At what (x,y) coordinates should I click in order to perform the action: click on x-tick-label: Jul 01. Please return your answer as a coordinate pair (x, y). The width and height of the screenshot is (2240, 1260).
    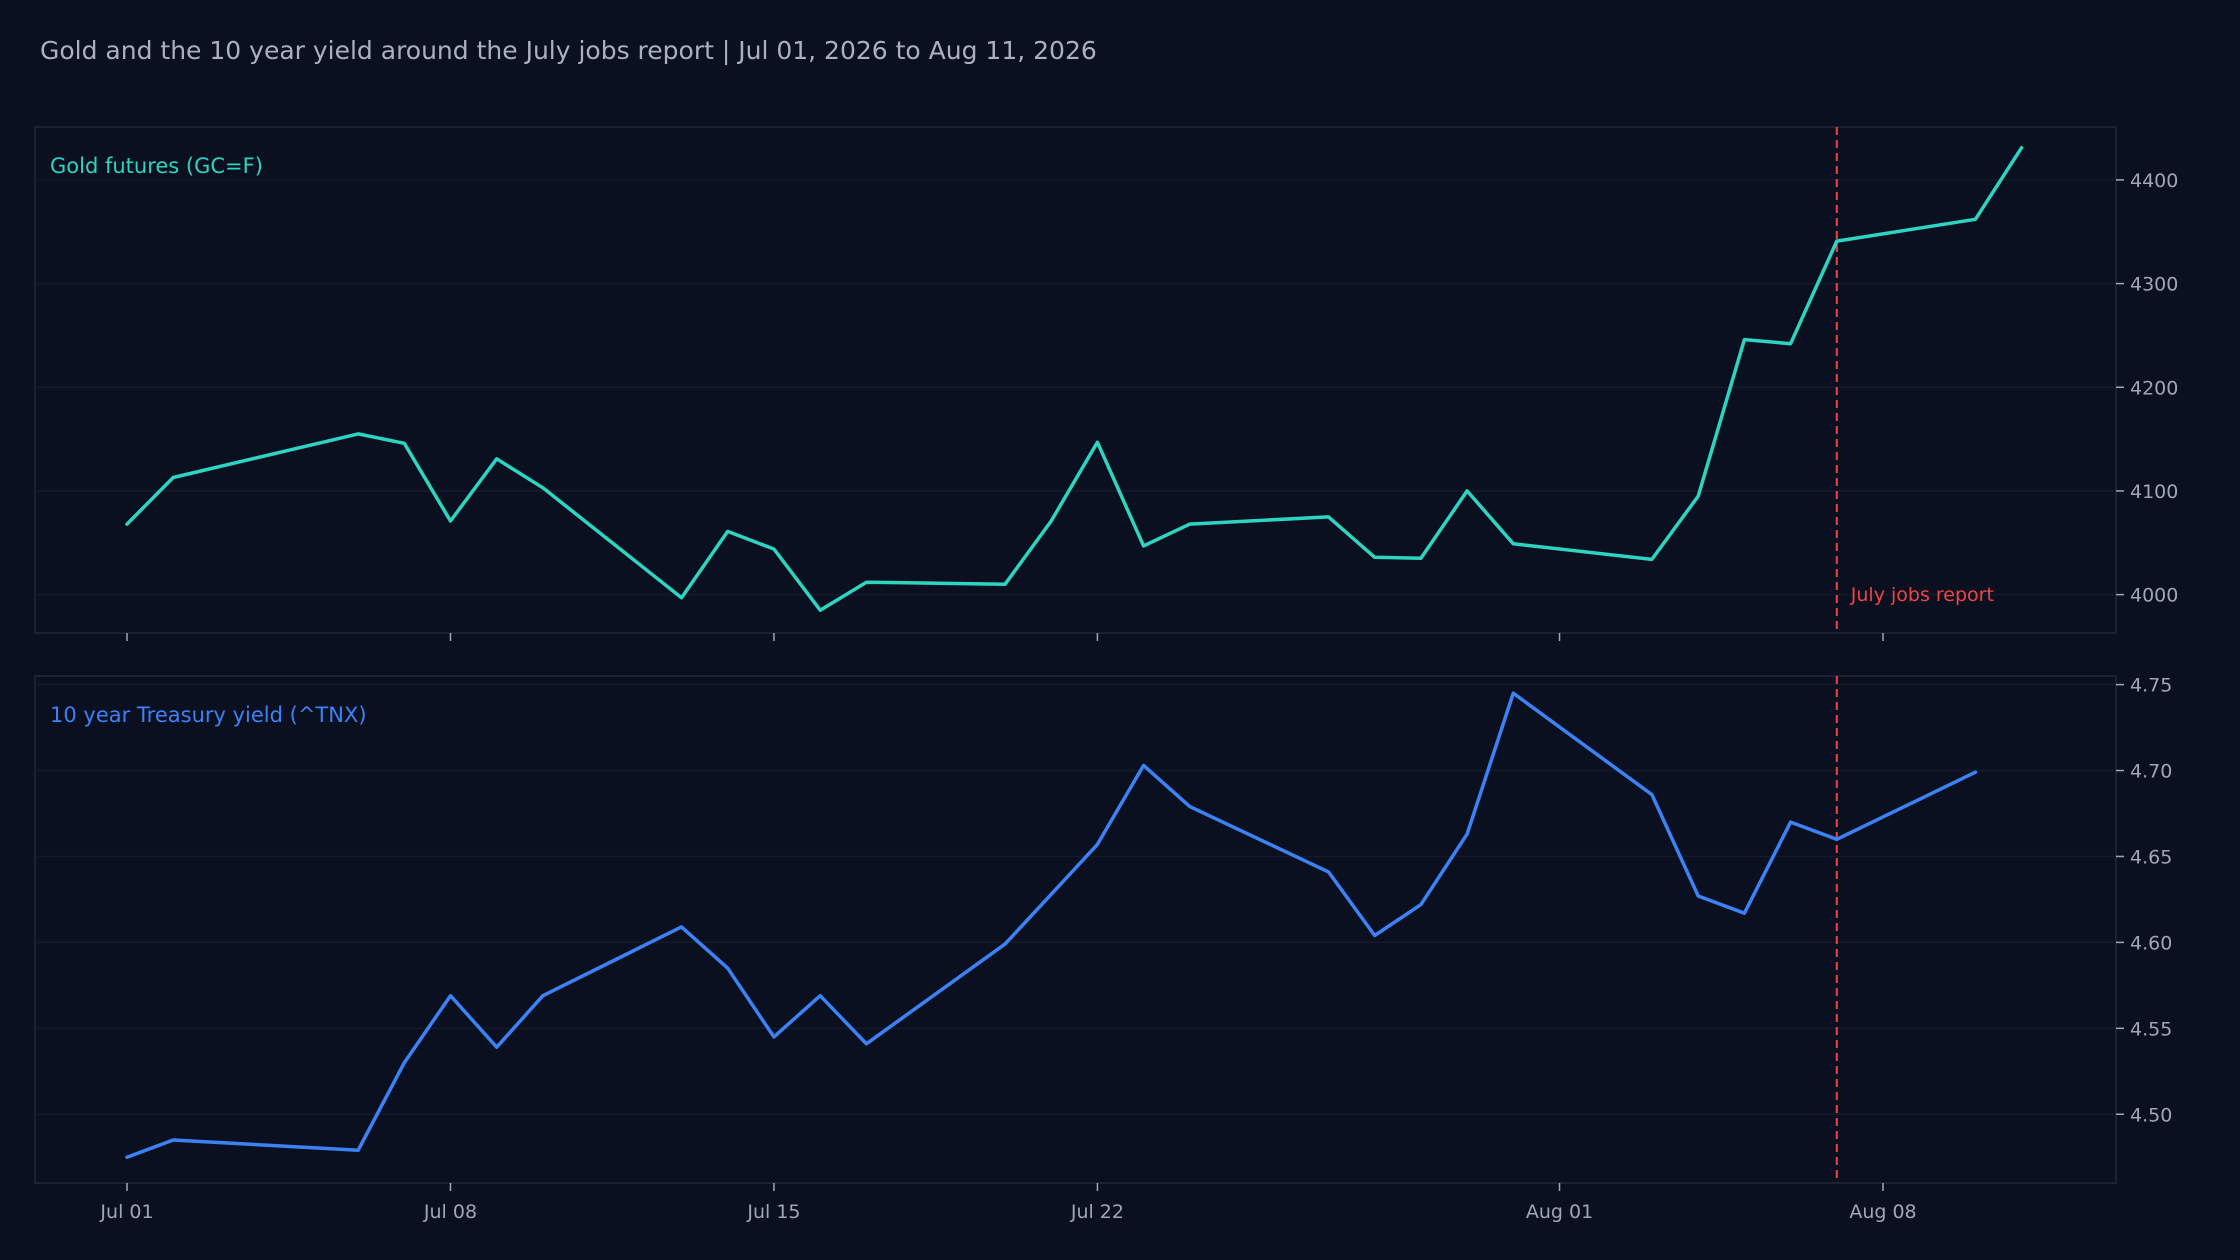
    Looking at the image, I should click on (126, 1212).